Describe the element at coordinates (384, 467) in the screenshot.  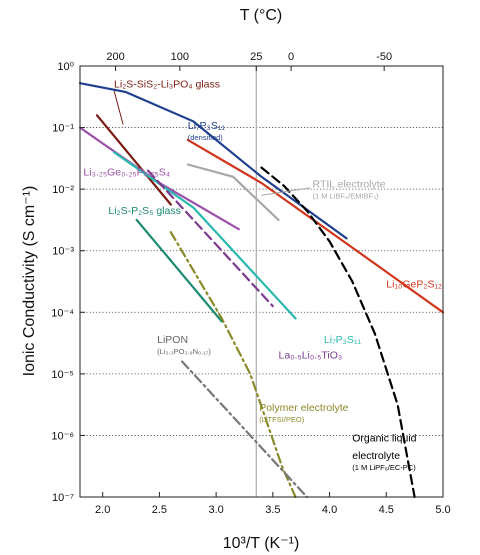
I see `series-sublabel-11: (1 M LiPF₆/EC-PC)` at that location.